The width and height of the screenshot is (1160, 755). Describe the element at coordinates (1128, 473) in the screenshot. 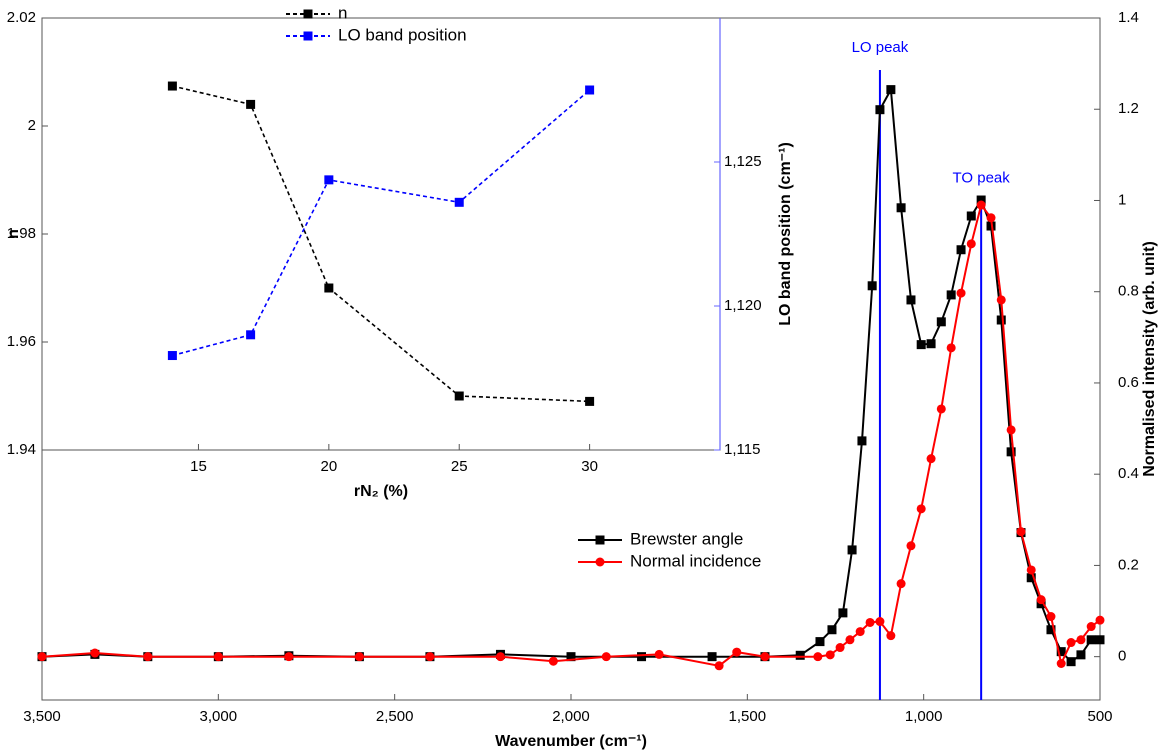

I see `y-tick-label: 0.4` at that location.